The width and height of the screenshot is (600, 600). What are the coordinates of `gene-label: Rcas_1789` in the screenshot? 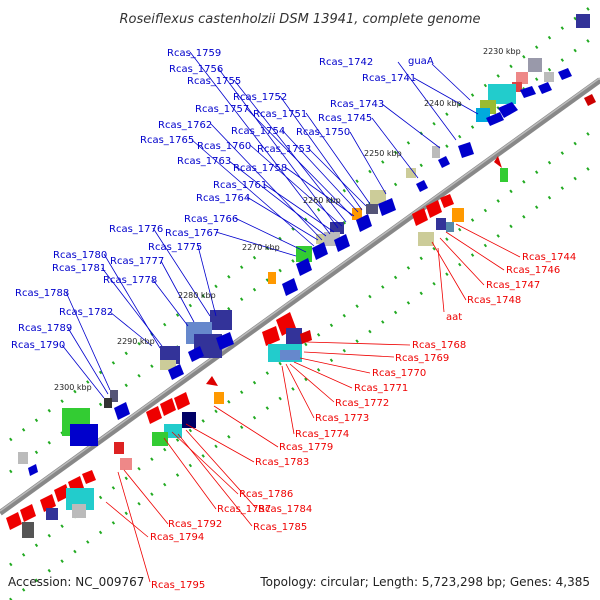 It's located at (45, 328).